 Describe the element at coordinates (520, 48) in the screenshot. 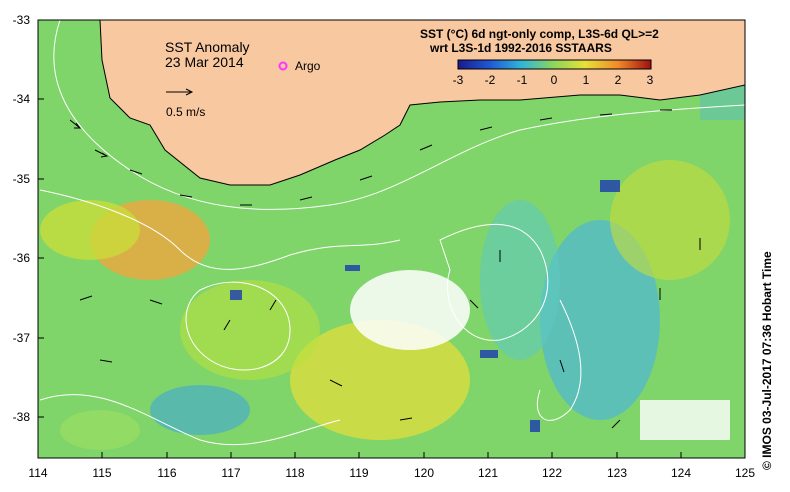

I see `product-line-2: wrt L3S-1d 1992-2016 SSTAARS` at that location.